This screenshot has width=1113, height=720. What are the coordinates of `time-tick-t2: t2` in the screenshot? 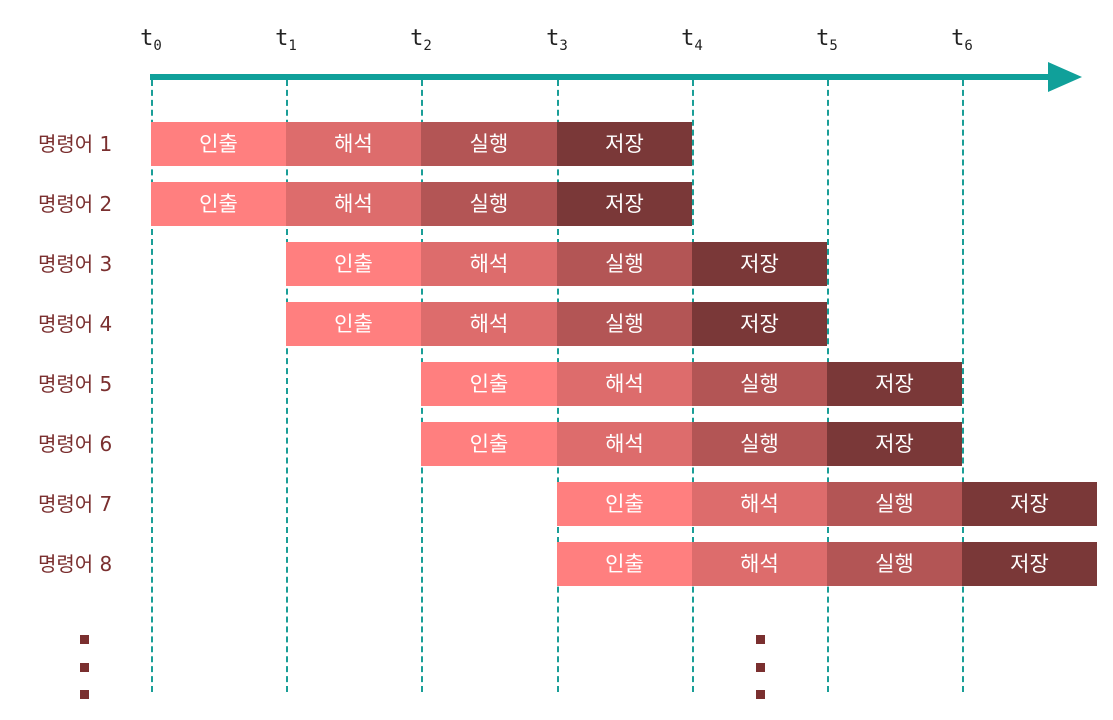 It's located at (421, 40).